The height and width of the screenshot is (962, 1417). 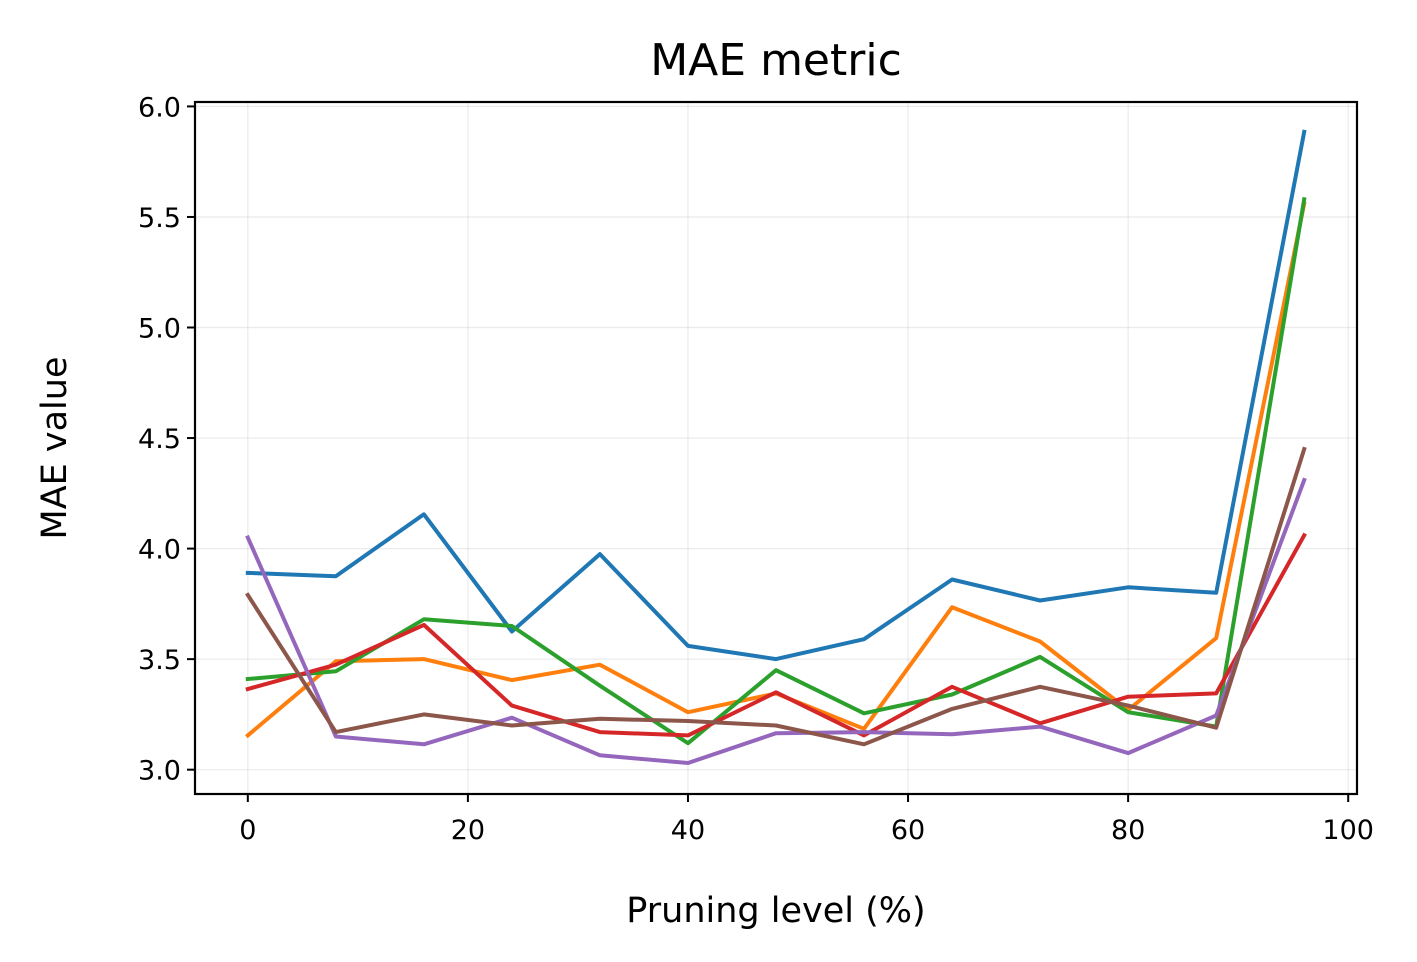 What do you see at coordinates (159, 107) in the screenshot?
I see `y-tick-label: 6.0` at bounding box center [159, 107].